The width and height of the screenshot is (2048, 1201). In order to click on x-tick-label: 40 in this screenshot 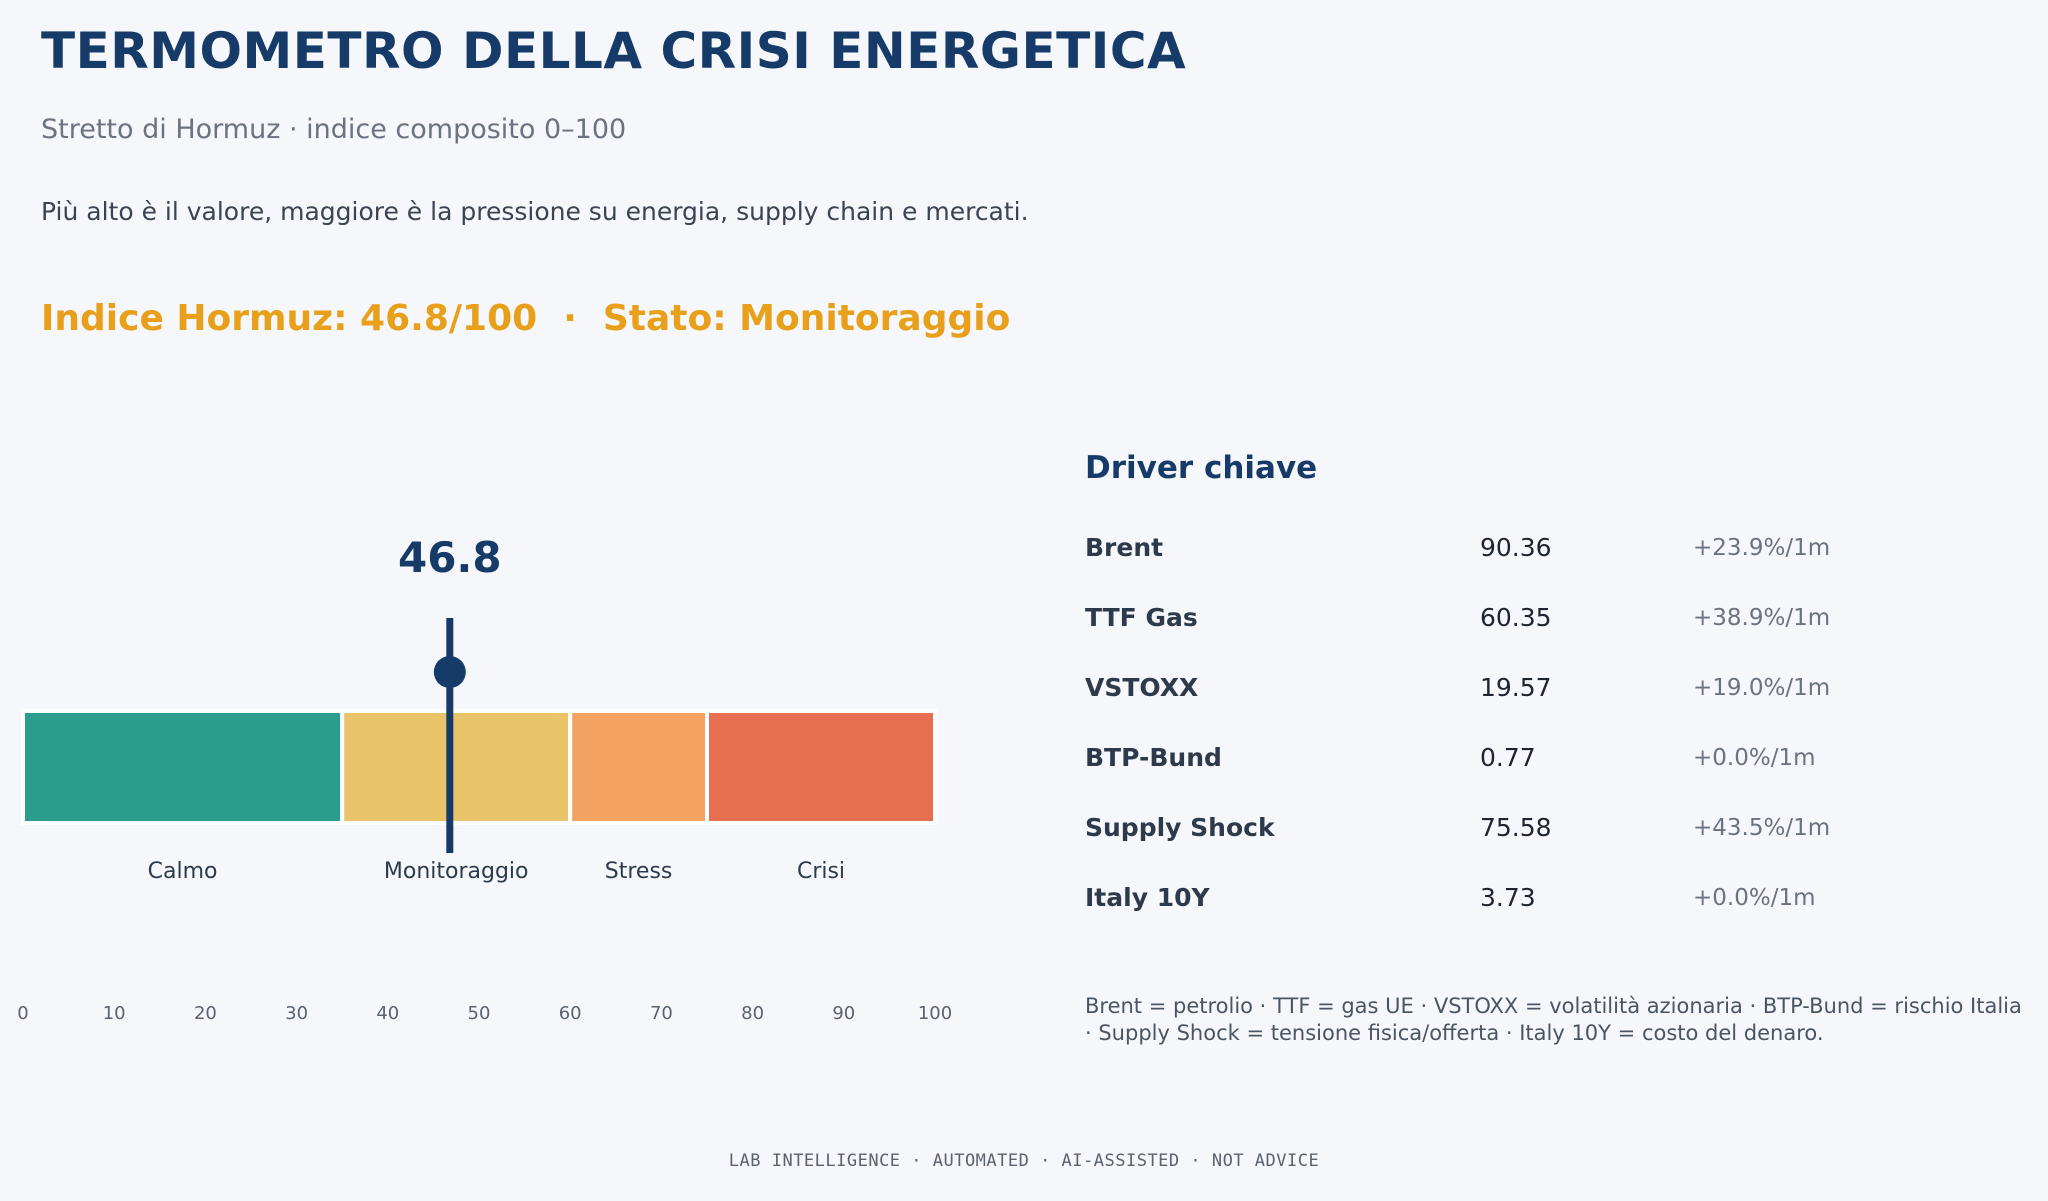, I will do `click(387, 1013)`.